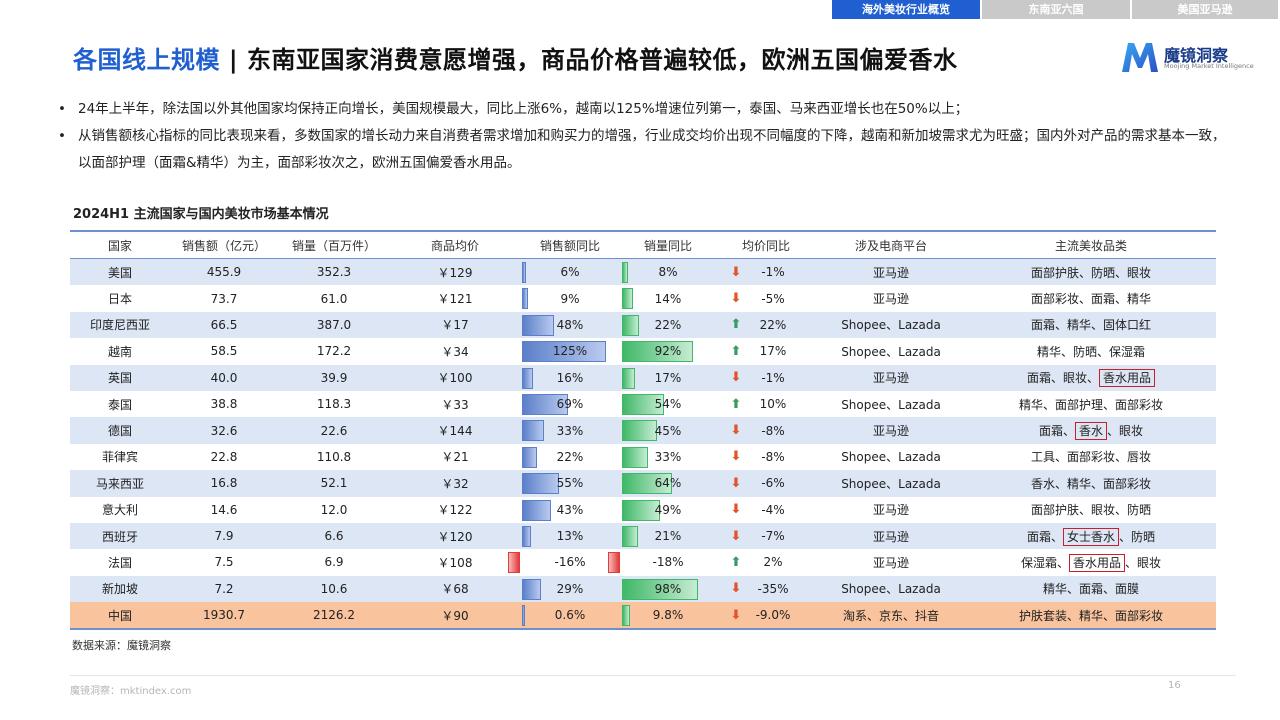 This screenshot has width=1280, height=720. What do you see at coordinates (1091, 404) in the screenshot?
I see `cell-categories: 精华、面部护理、面部彩妆` at bounding box center [1091, 404].